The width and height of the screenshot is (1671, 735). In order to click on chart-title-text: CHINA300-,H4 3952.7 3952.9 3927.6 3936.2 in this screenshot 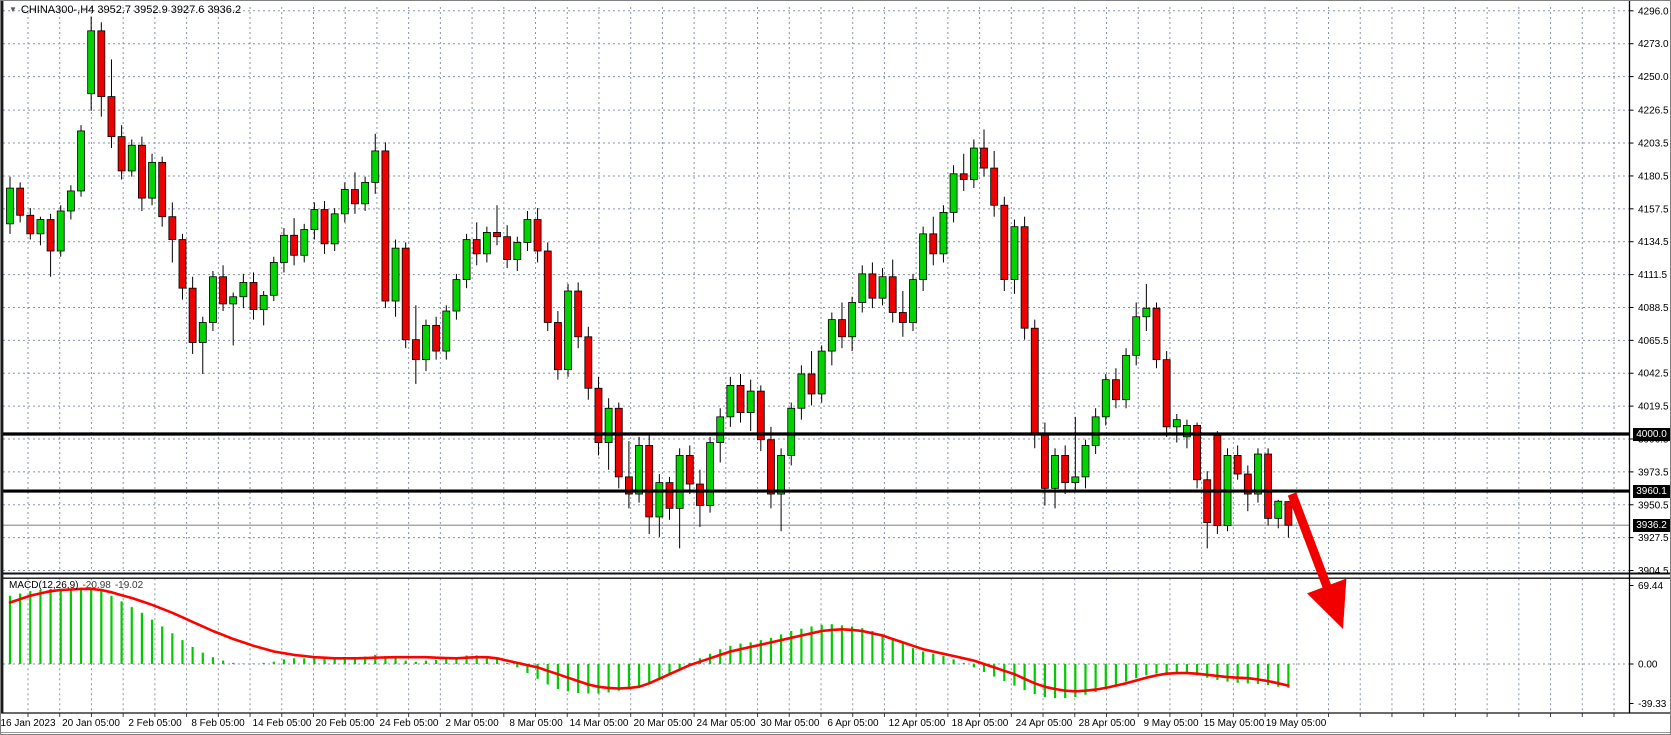, I will do `click(131, 10)`.